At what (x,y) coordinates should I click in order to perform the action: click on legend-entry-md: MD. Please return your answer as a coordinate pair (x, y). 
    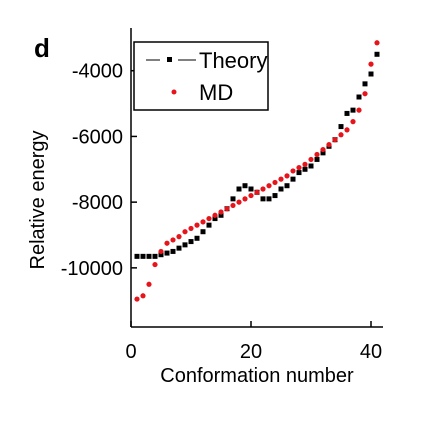
    Looking at the image, I should click on (202, 92).